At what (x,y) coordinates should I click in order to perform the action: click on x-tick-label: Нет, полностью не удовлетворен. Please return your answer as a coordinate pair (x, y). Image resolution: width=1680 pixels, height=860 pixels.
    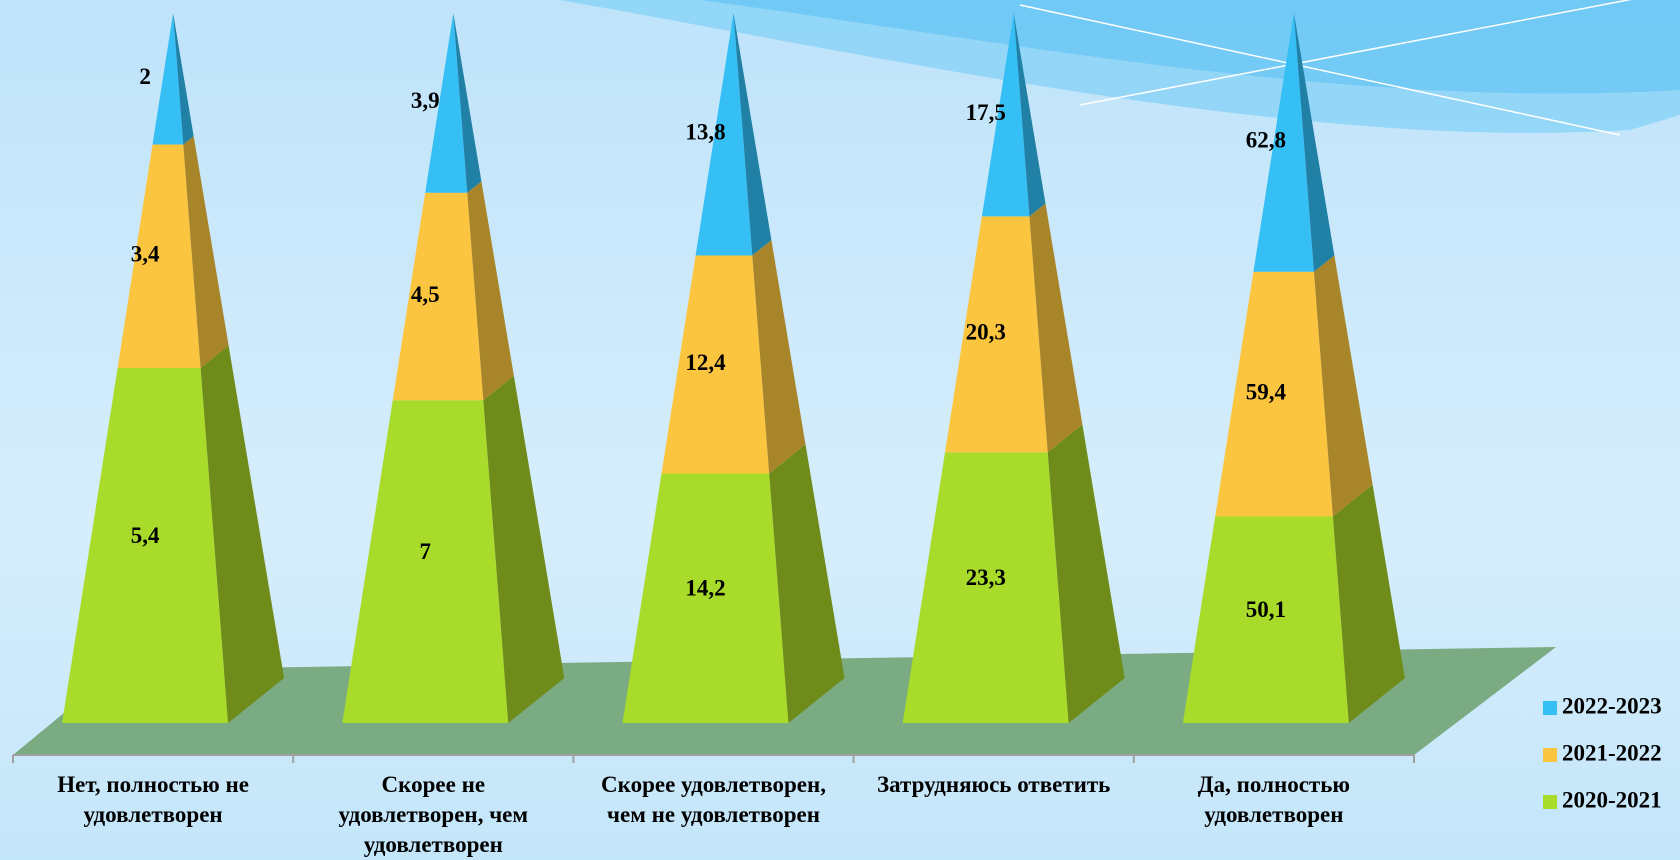
    Looking at the image, I should click on (153, 799).